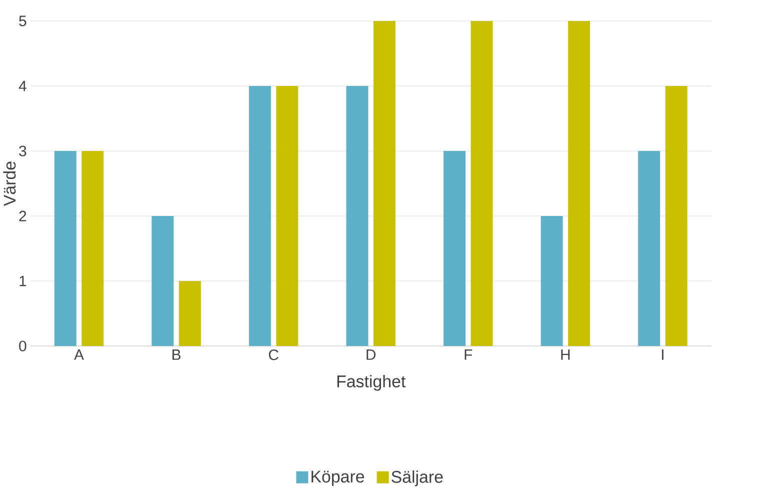 The width and height of the screenshot is (764, 495). Describe the element at coordinates (176, 355) in the screenshot. I see `x-tick-label: B` at that location.